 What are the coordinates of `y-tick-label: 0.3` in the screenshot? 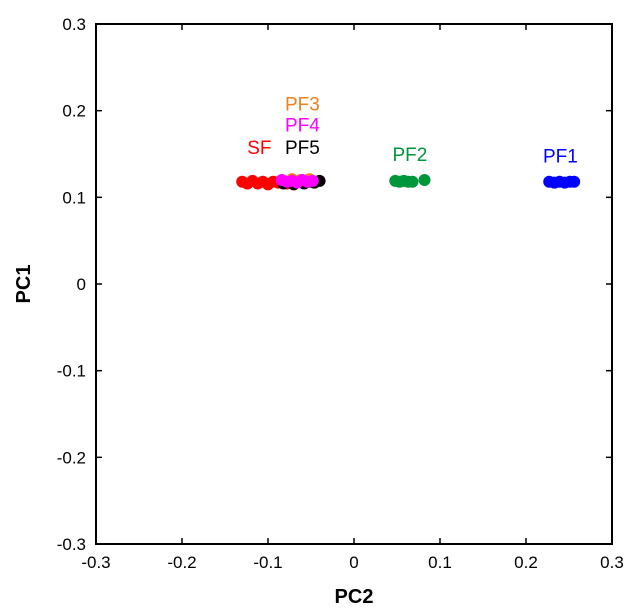 It's located at (74, 24).